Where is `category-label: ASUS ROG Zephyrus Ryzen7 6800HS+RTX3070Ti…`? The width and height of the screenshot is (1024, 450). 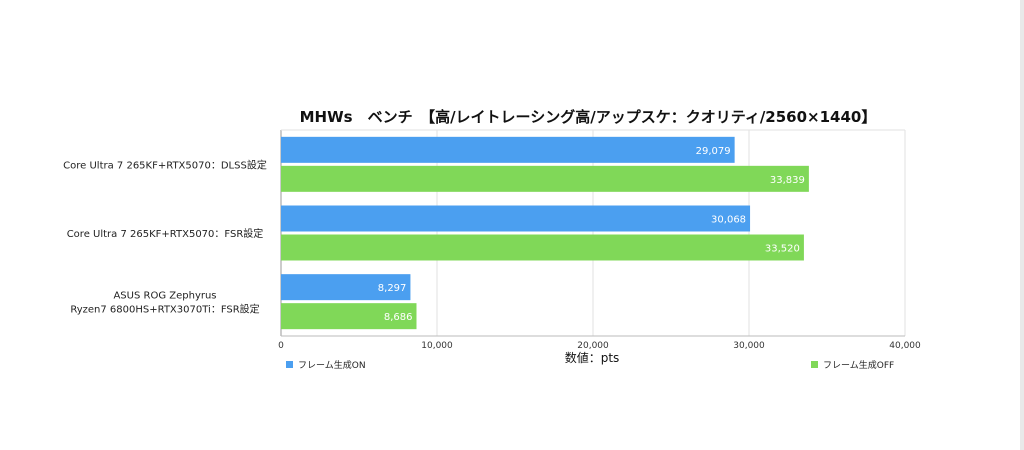
category-label: ASUS ROG Zephyrus Ryzen7 6800HS+RTX3070Ti… is located at coordinates (164, 303).